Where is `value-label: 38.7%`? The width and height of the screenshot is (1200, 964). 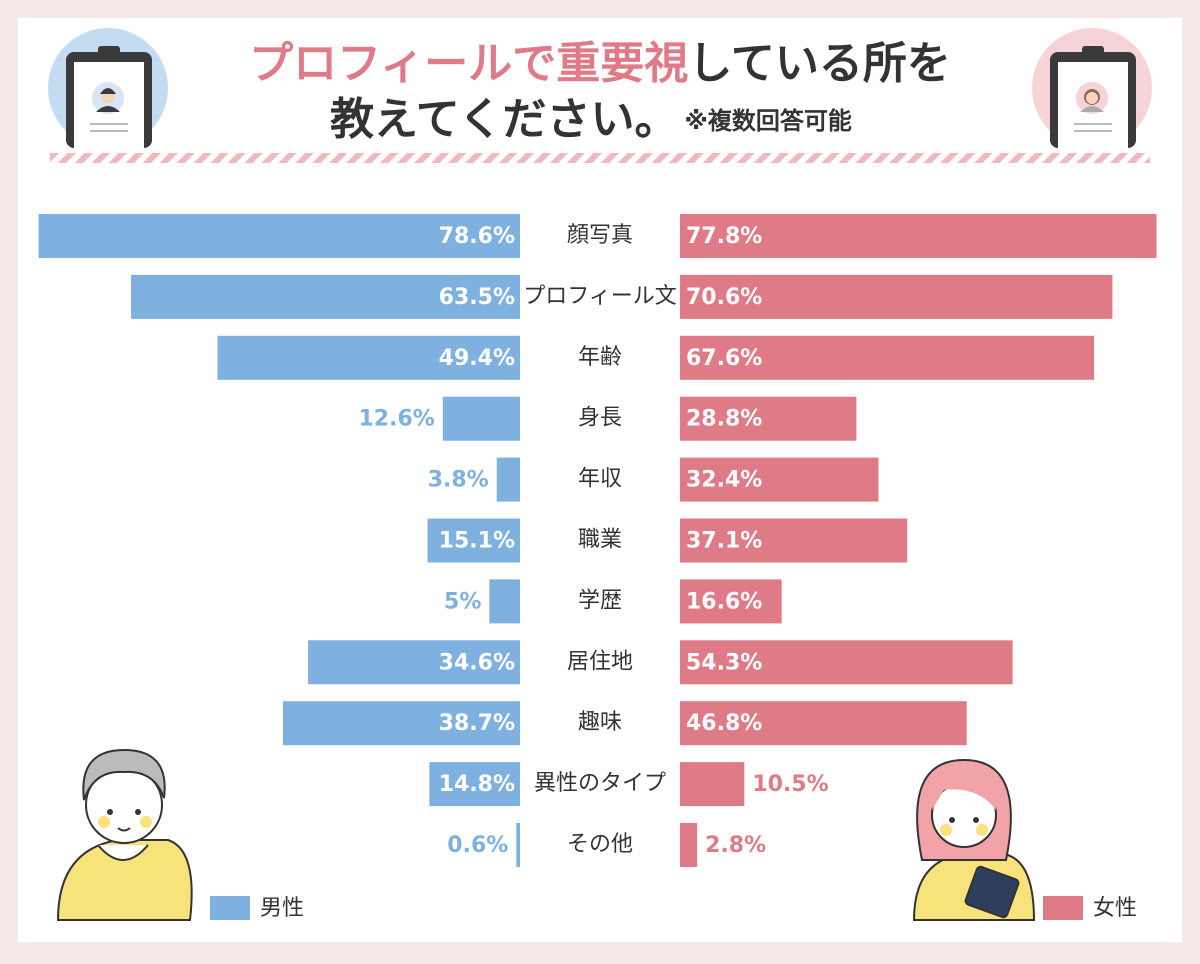
value-label: 38.7% is located at coordinates (477, 723).